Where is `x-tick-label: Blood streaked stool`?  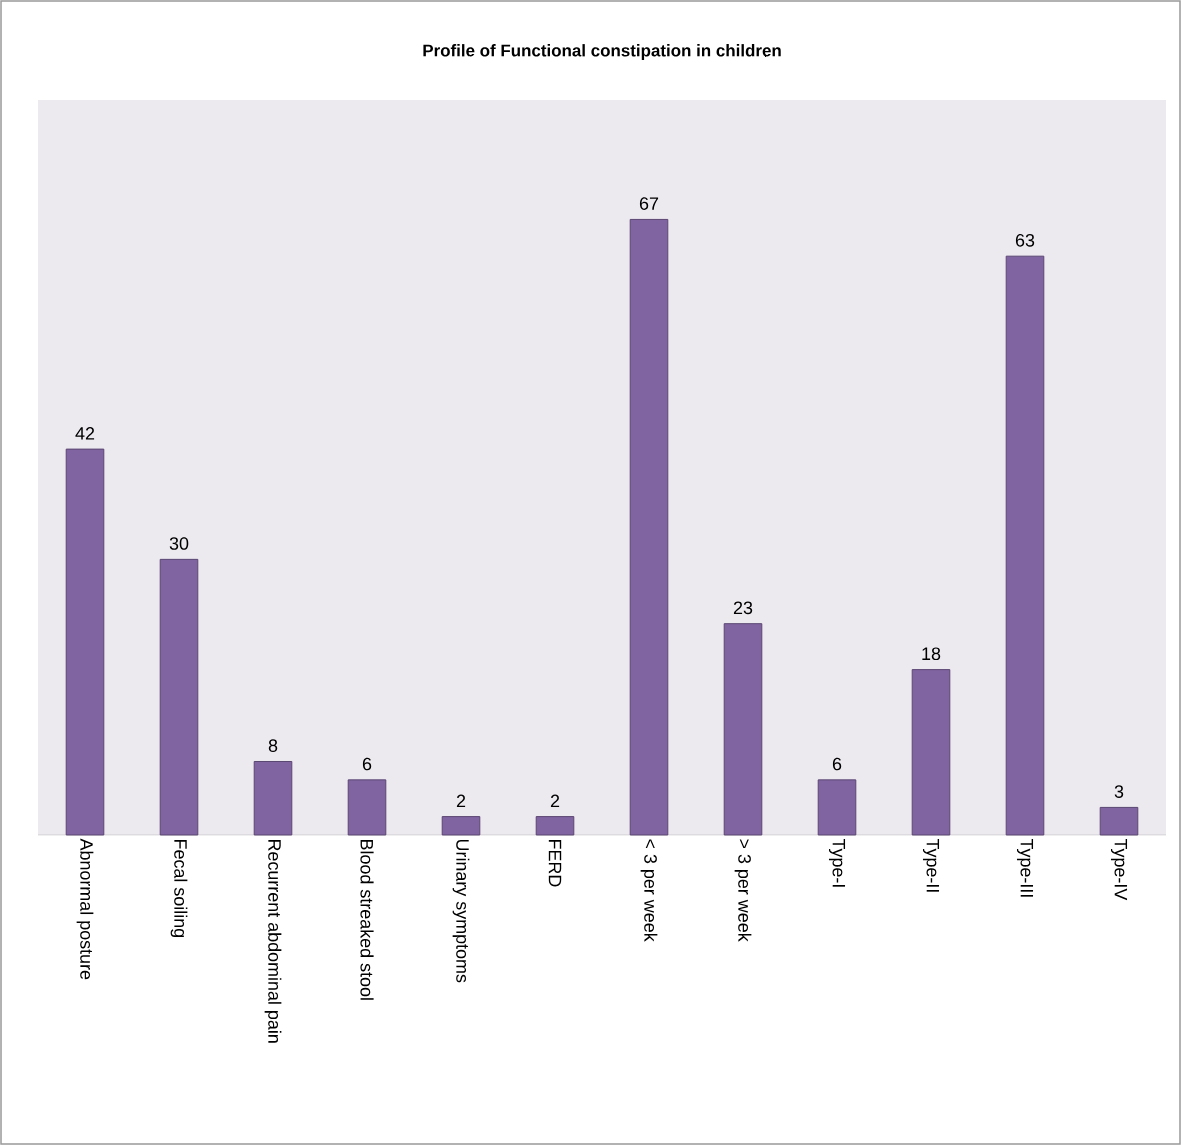 x-tick-label: Blood streaked stool is located at coordinates (367, 919).